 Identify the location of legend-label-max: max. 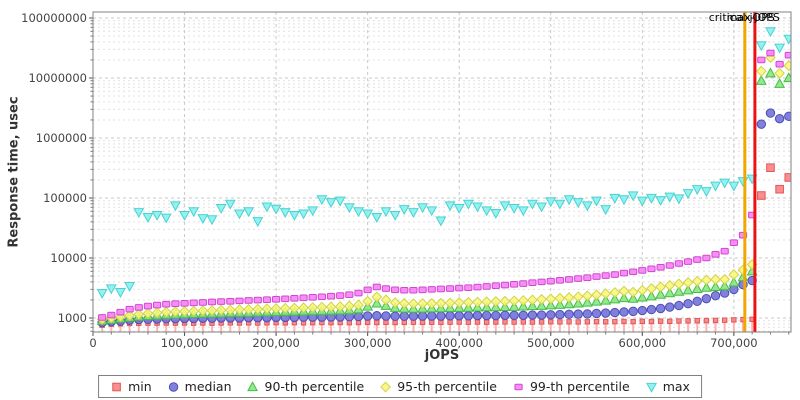
(676, 386).